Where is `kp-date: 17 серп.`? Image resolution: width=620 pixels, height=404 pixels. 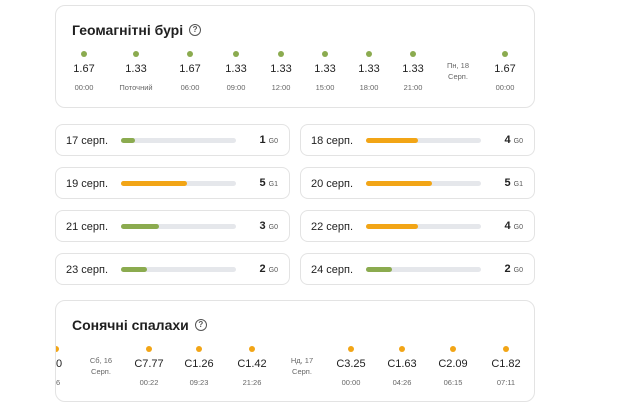
kp-date: 17 серп. is located at coordinates (87, 141).